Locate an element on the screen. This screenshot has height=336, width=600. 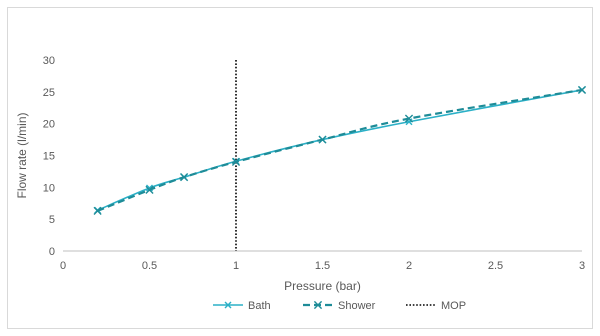
y-tick-label: 5 is located at coordinates (52, 220).